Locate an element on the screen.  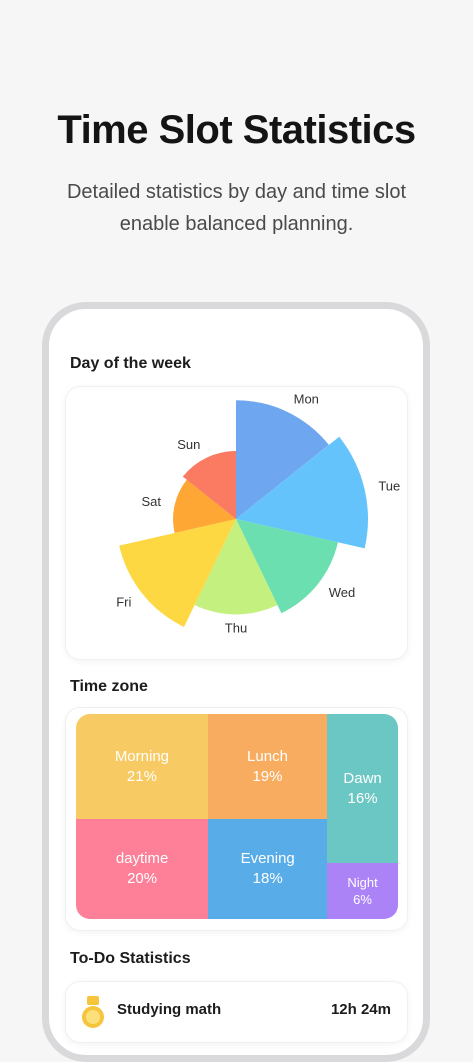
polar-label-mon: Mon is located at coordinates (306, 398).